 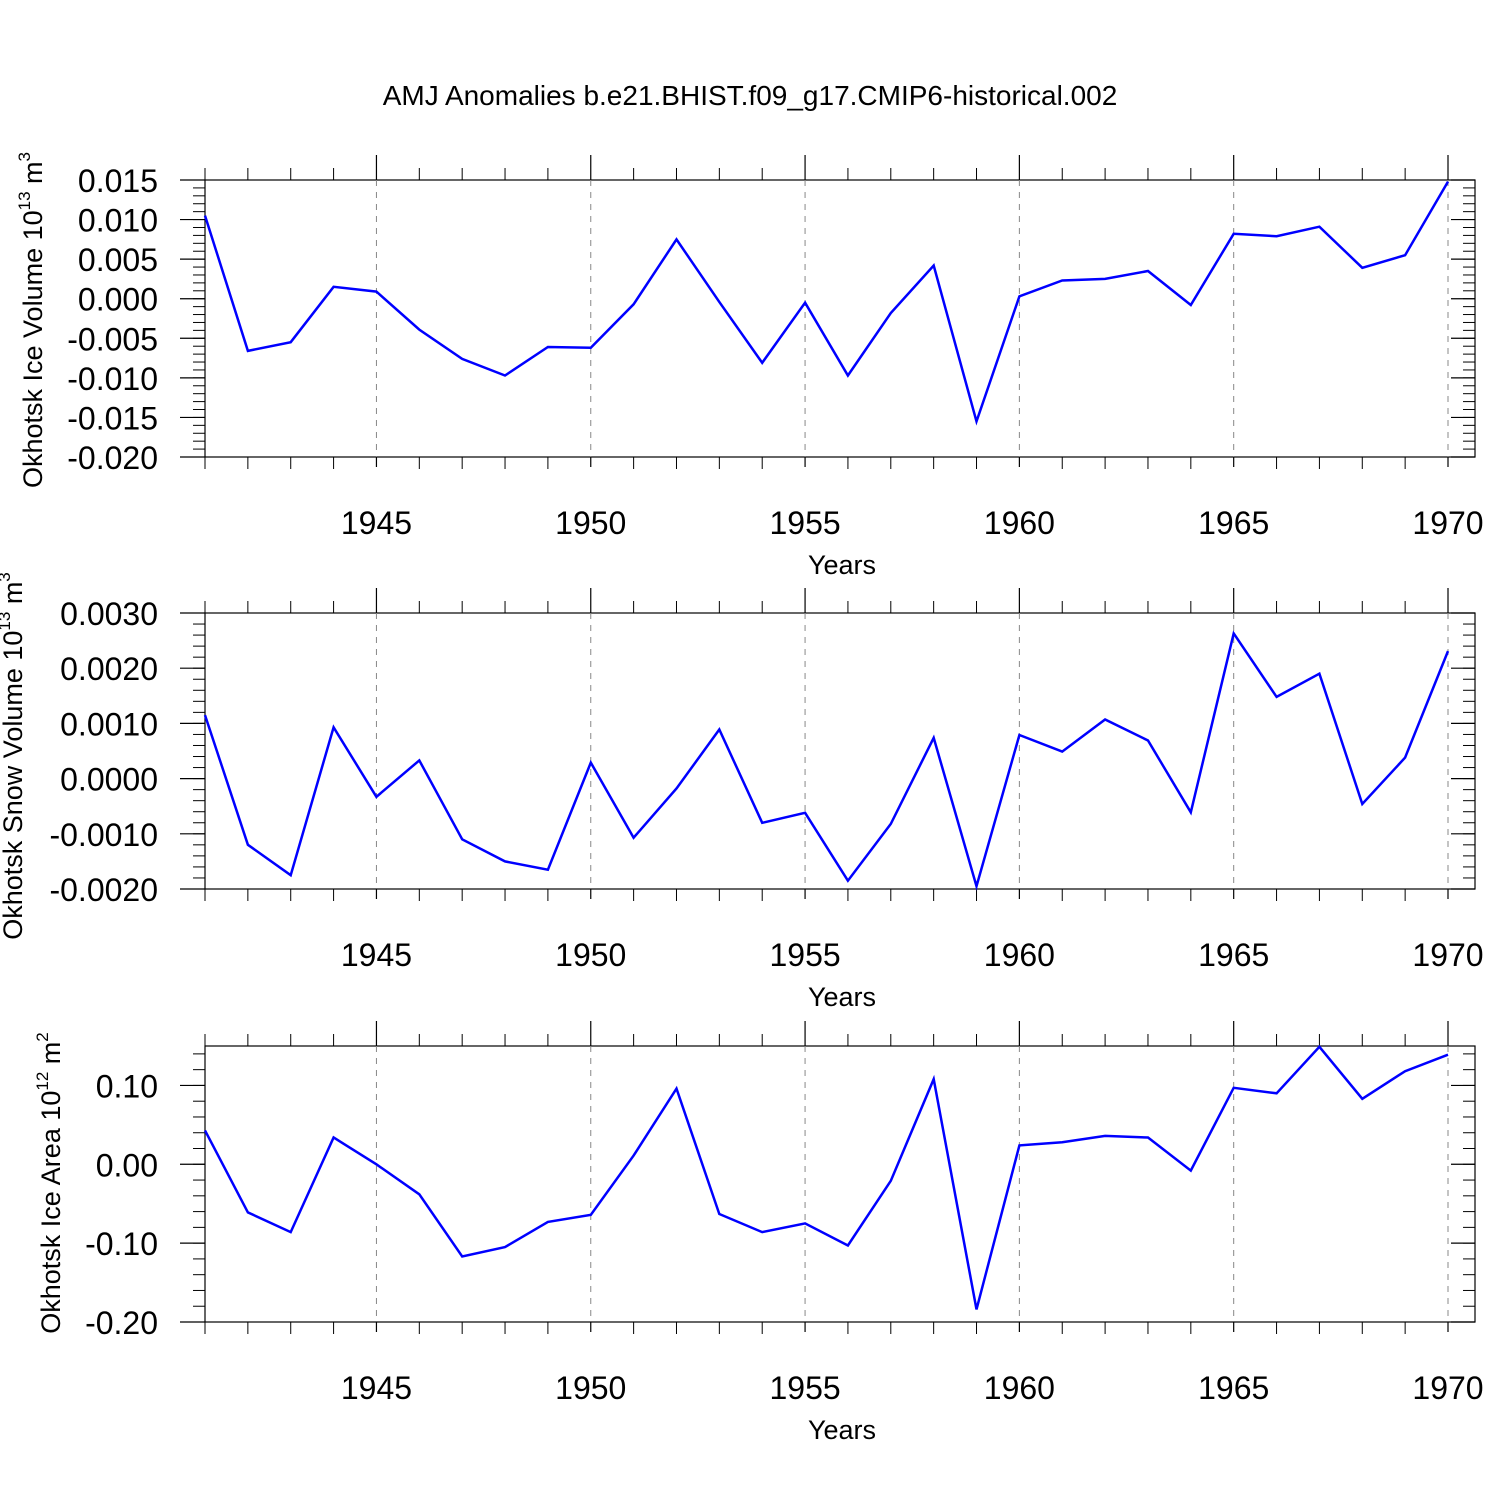 I want to click on panel2-x-tick-label: 1955, so click(x=804, y=955).